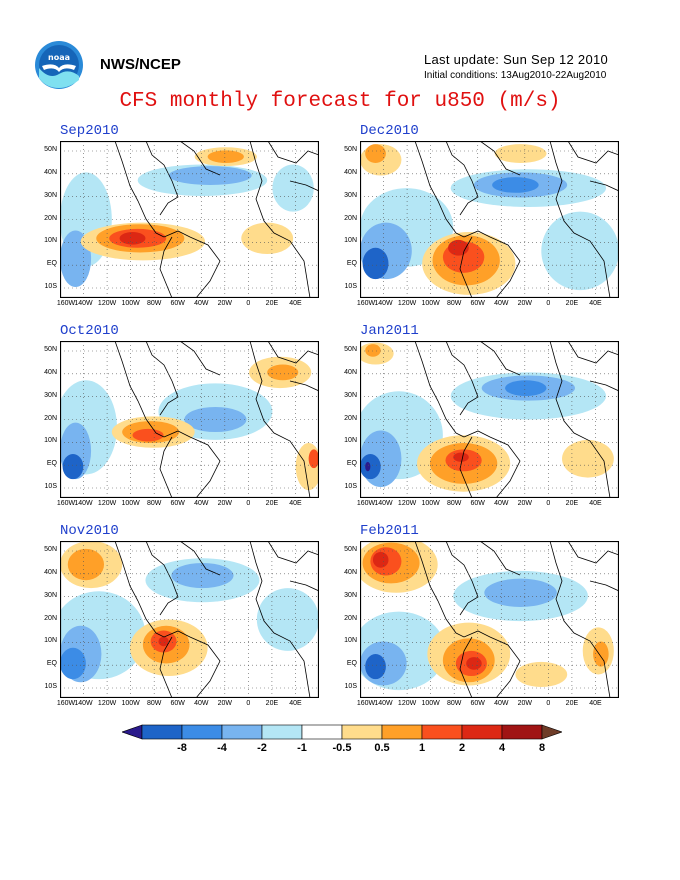 The image size is (680, 880). I want to click on panel-title: Oct2010, so click(89, 331).